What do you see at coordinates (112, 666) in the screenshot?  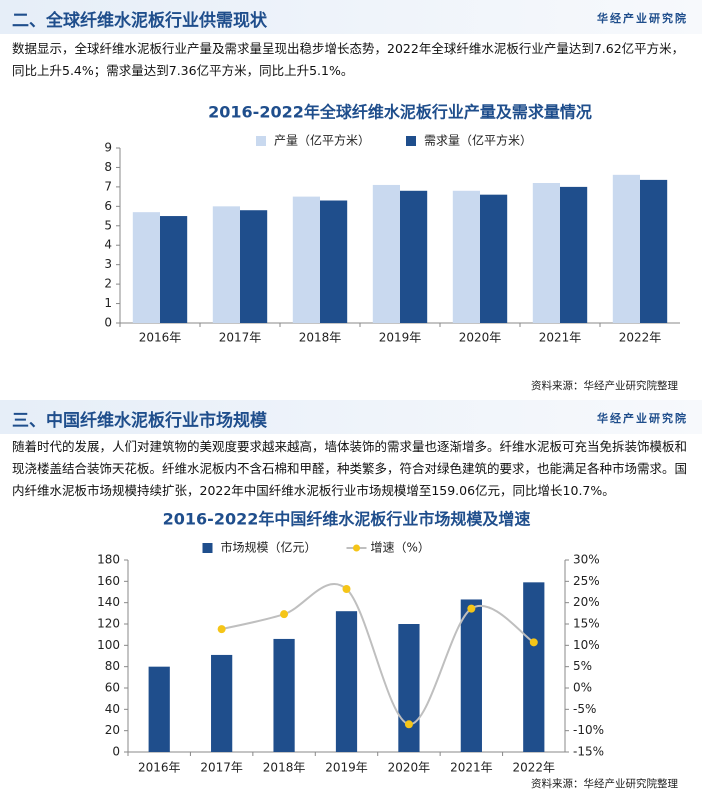 I see `y-tick-label: 80` at bounding box center [112, 666].